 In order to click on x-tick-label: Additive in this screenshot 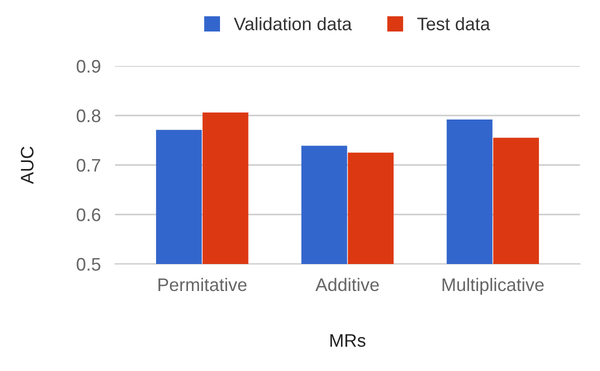, I will do `click(347, 285)`.